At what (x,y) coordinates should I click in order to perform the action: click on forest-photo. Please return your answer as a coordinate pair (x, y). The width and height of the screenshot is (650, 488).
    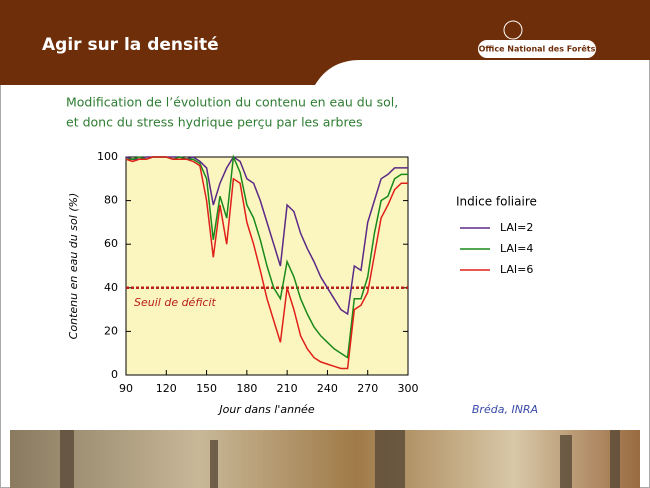
    Looking at the image, I should click on (325, 459).